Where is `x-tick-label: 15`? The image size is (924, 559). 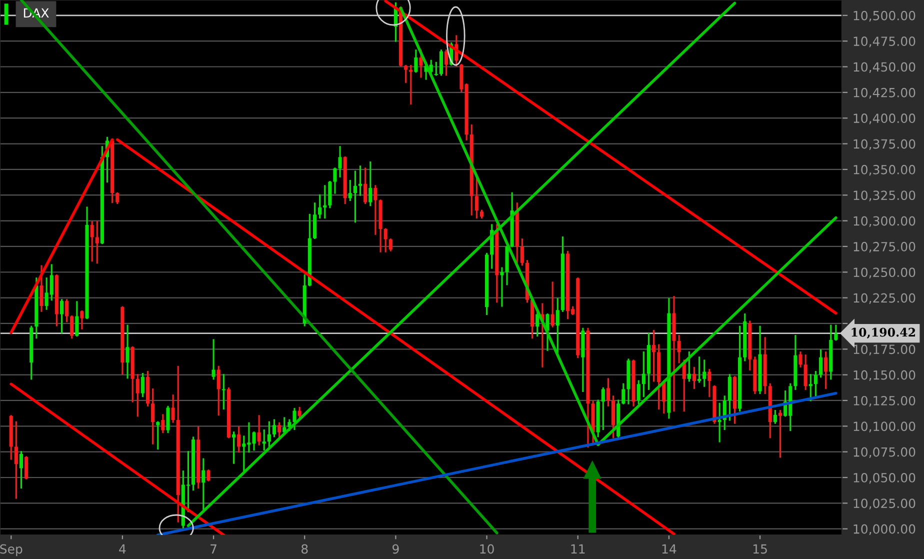
x-tick-label: 15 is located at coordinates (760, 549).